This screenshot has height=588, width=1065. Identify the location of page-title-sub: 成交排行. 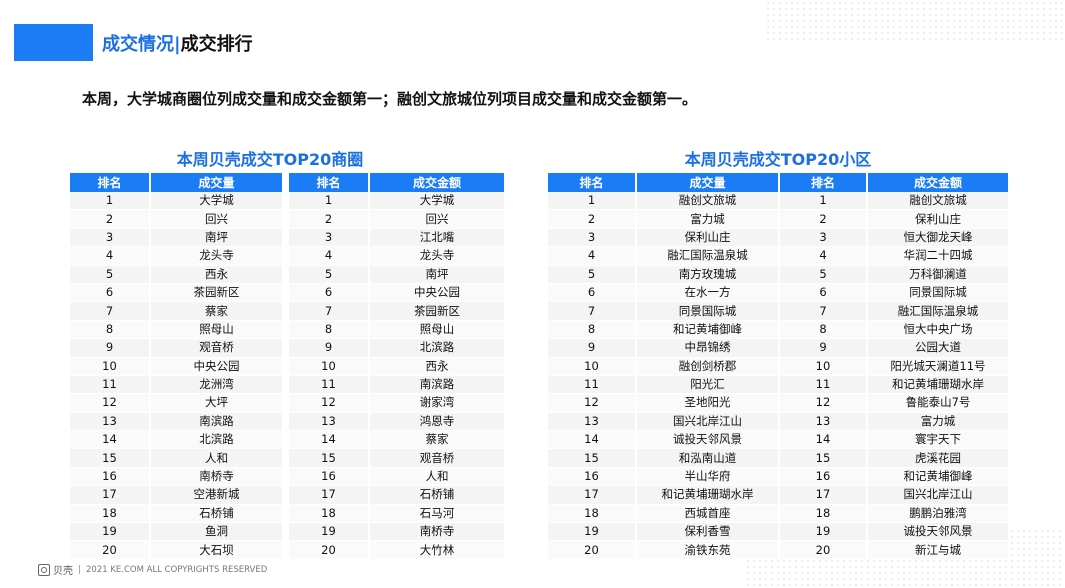
(216, 44).